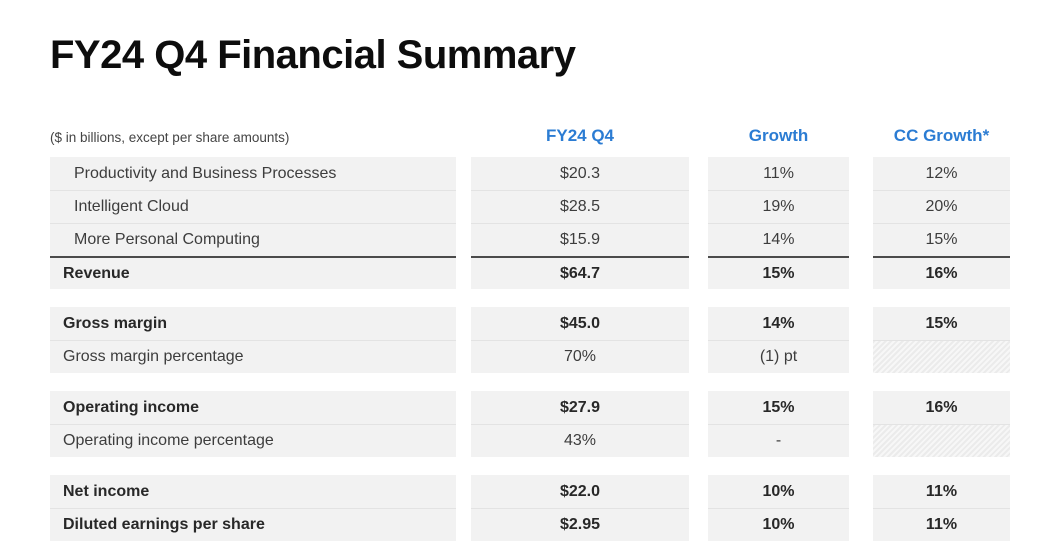 The image size is (1049, 558). I want to click on table-row-intelligent-cloud: Intelligent Cloud $28.5 19% 20%, so click(530, 206).